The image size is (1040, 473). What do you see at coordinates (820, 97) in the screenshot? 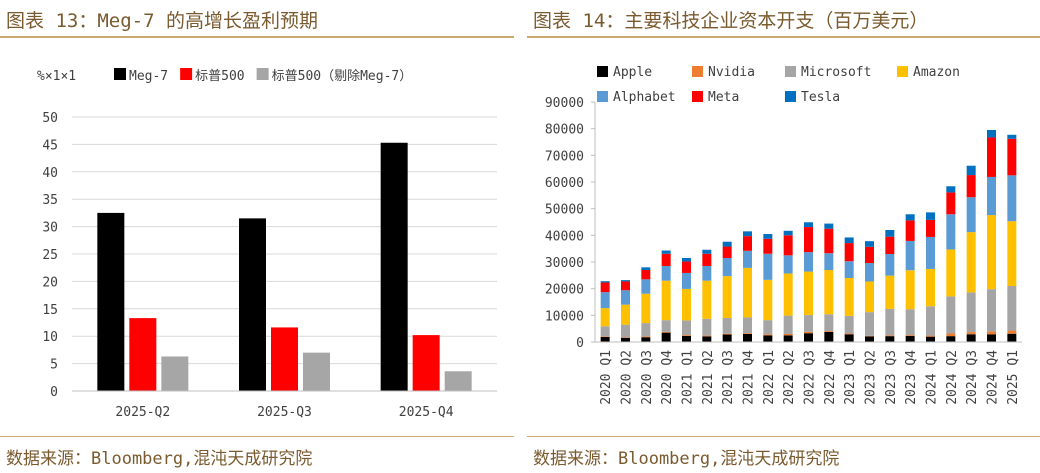
I see `legend-label-tesla: Tesla` at bounding box center [820, 97].